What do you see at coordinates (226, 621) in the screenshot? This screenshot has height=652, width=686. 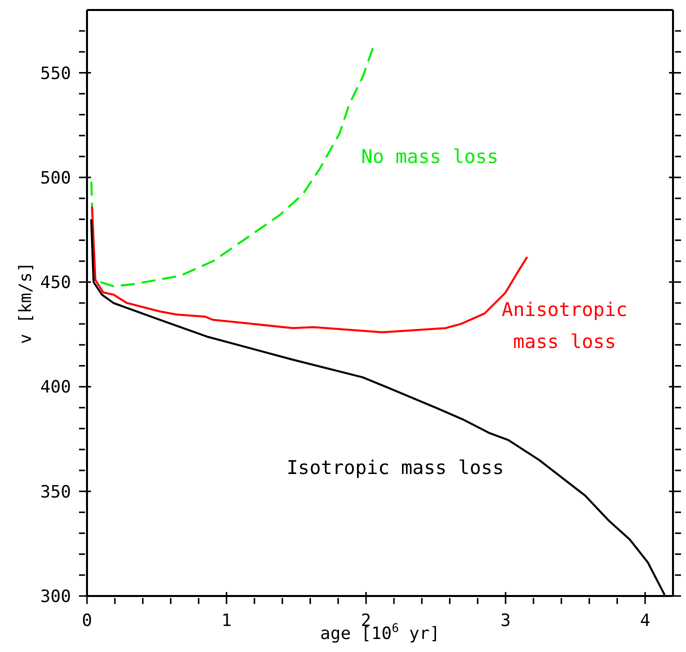 I see `x-tick-label: 1` at bounding box center [226, 621].